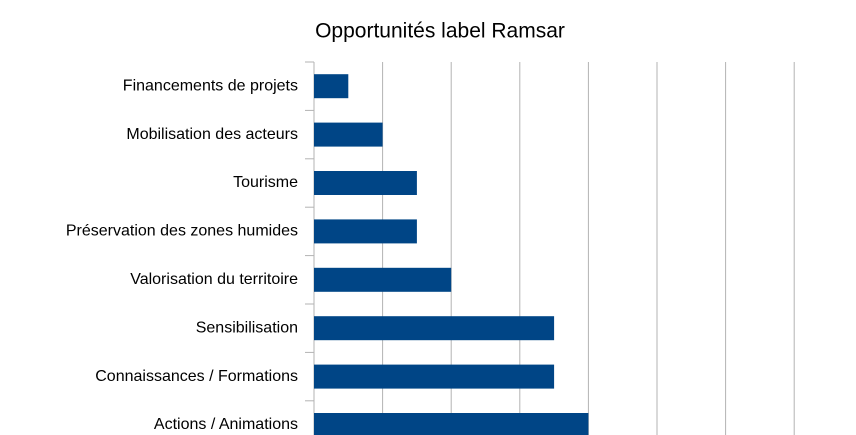 The height and width of the screenshot is (435, 856). Describe the element at coordinates (247, 327) in the screenshot. I see `y-tick-label: Sensibilisation` at that location.